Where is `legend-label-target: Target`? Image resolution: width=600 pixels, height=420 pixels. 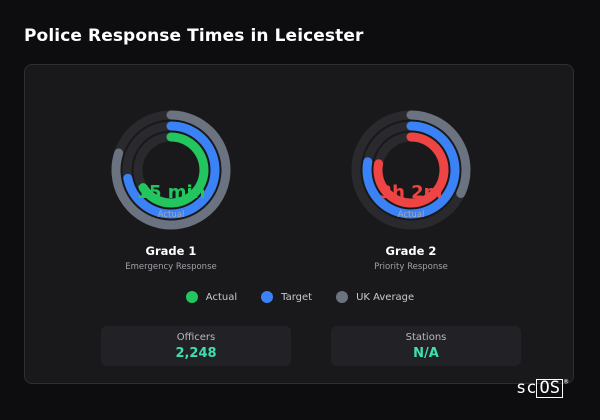 legend-label-target: Target is located at coordinates (297, 297).